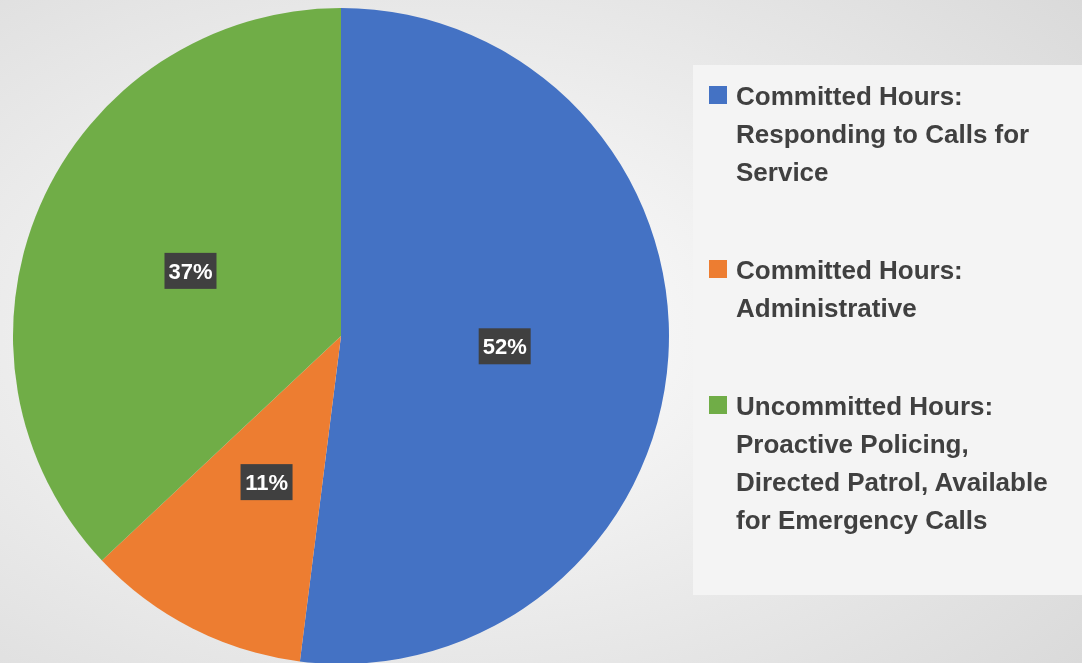  Describe the element at coordinates (883, 134) in the screenshot. I see `legend-label: Committed Hours: Responding to Calls for Service` at that location.